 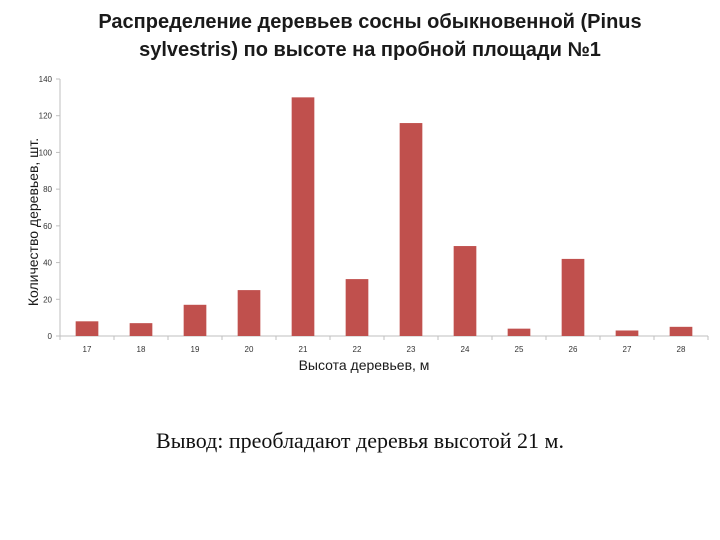 What do you see at coordinates (47, 299) in the screenshot?
I see `y-tick-label: 20` at bounding box center [47, 299].